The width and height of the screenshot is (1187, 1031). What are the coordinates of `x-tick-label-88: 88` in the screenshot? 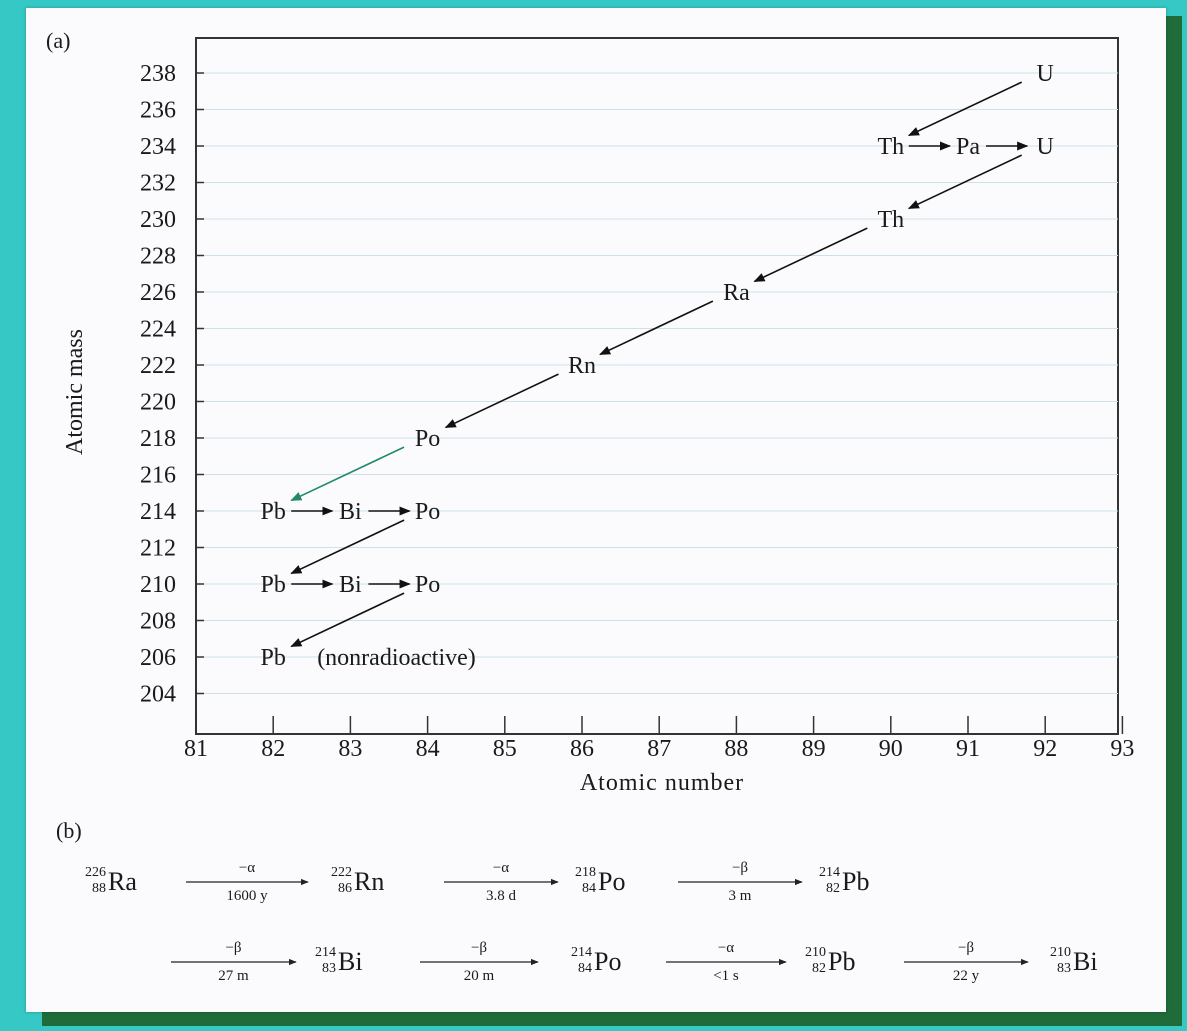 It's located at (736, 749).